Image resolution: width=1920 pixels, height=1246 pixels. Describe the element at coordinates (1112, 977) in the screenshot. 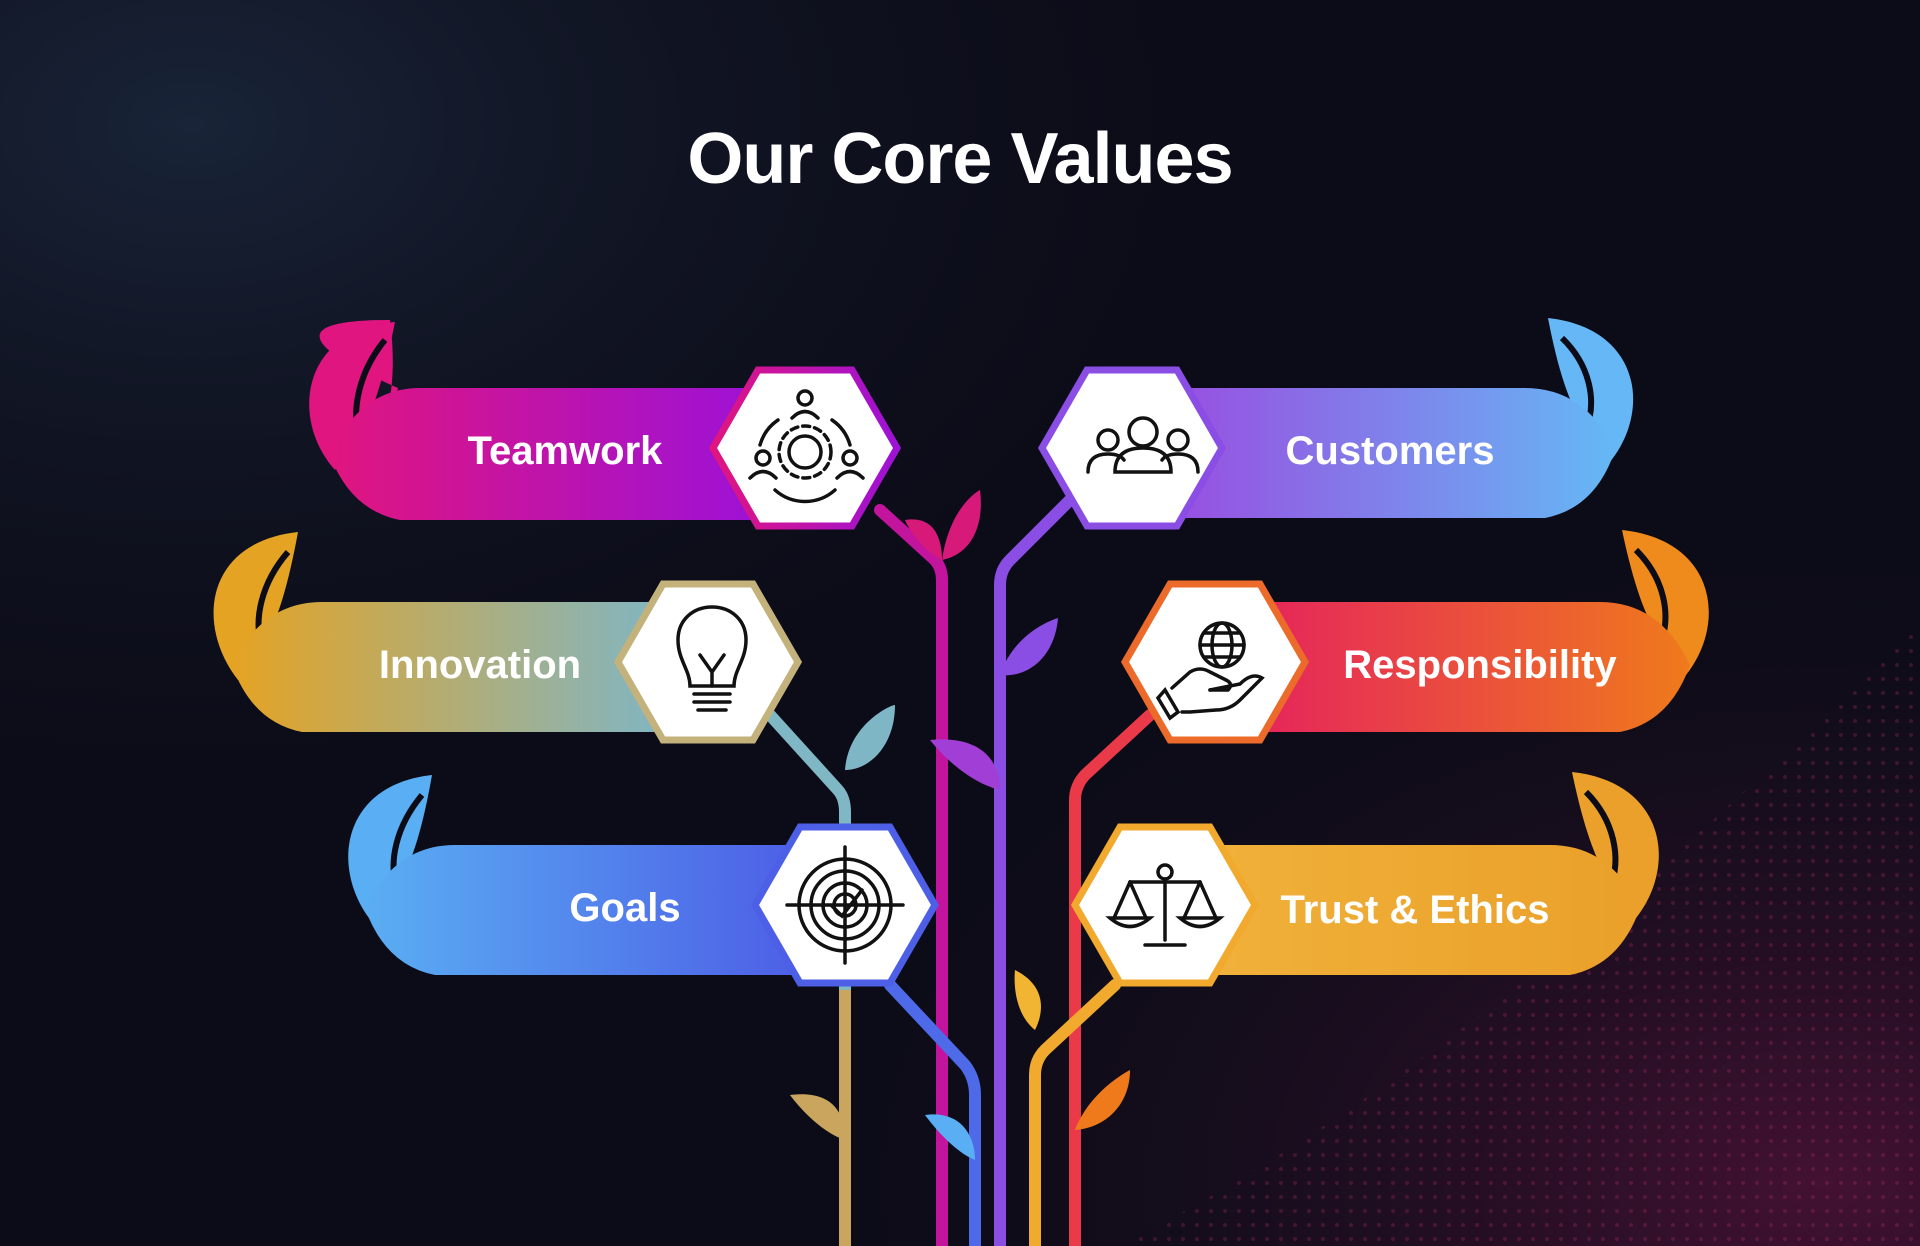

I see `responsibility-stem` at that location.